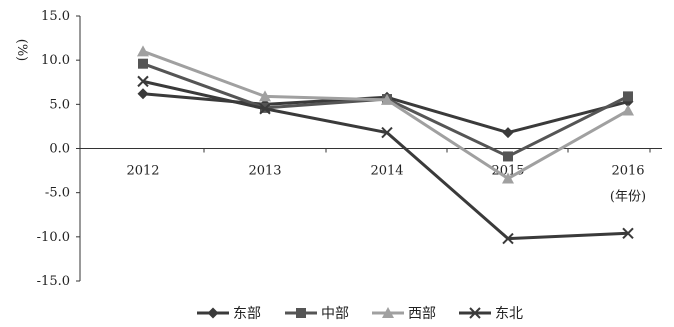 The width and height of the screenshot is (674, 327). I want to click on x-tick-label: 2013, so click(264, 171).